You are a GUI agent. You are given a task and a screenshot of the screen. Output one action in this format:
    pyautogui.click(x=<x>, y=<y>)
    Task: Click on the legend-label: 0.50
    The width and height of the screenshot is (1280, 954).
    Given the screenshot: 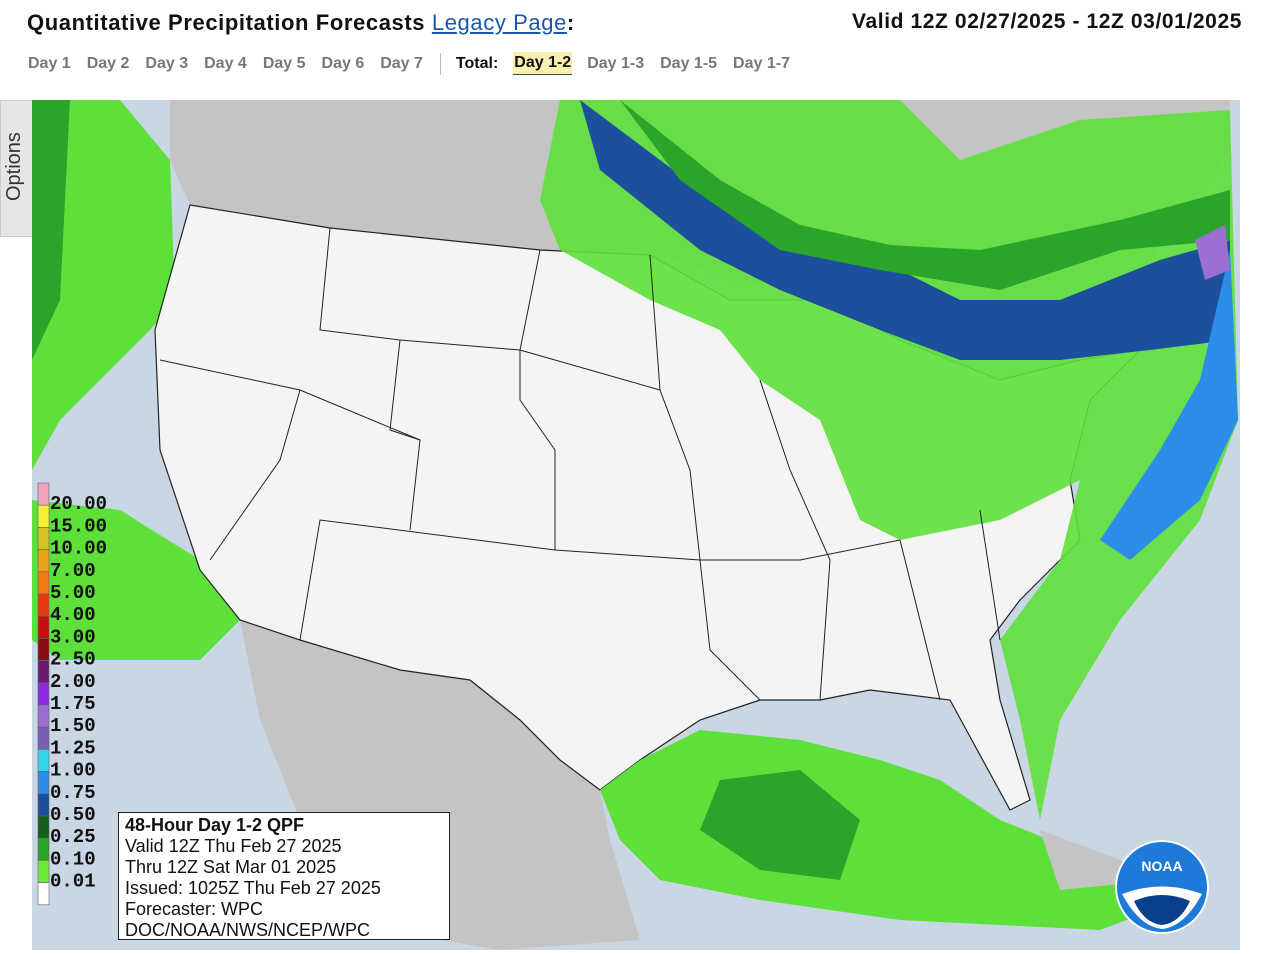 What is the action you would take?
    pyautogui.click(x=73, y=815)
    